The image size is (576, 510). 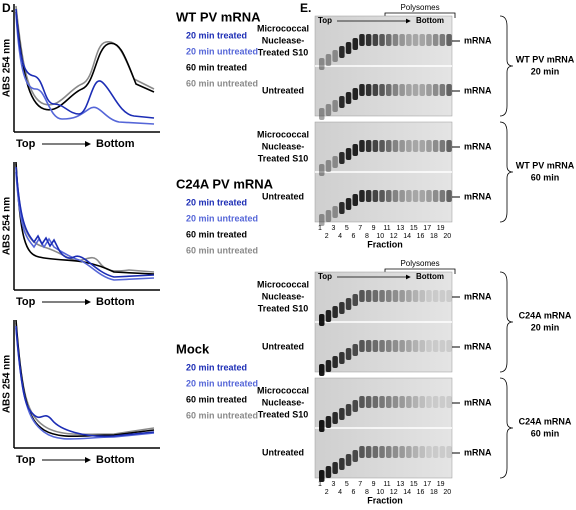 I want to click on fraction-number: 16, so click(x=421, y=236).